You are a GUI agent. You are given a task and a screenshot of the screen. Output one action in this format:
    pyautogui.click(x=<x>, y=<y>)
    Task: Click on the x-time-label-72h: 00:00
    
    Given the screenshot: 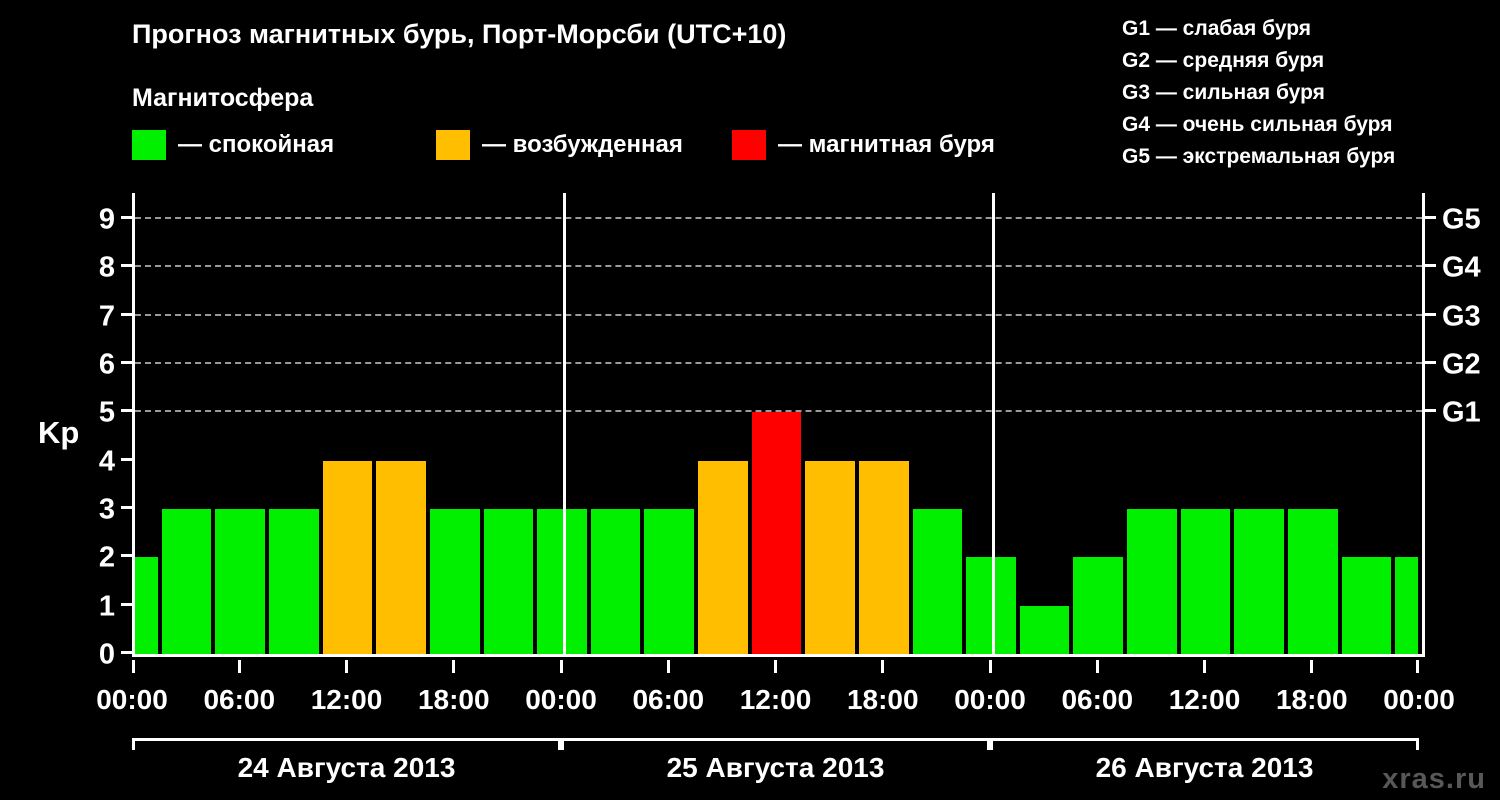 What is the action you would take?
    pyautogui.click(x=1419, y=699)
    